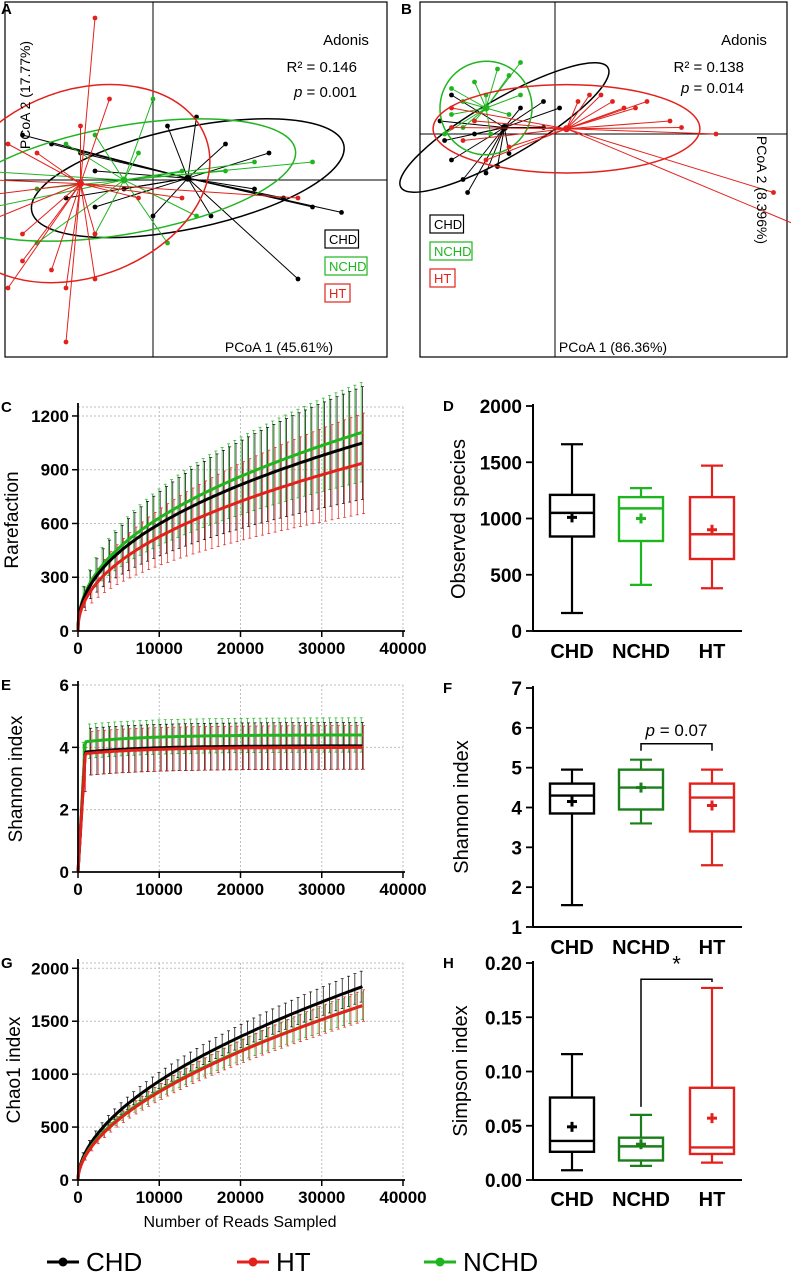 The width and height of the screenshot is (791, 1276). I want to click on group-ht, so click(611, 153).